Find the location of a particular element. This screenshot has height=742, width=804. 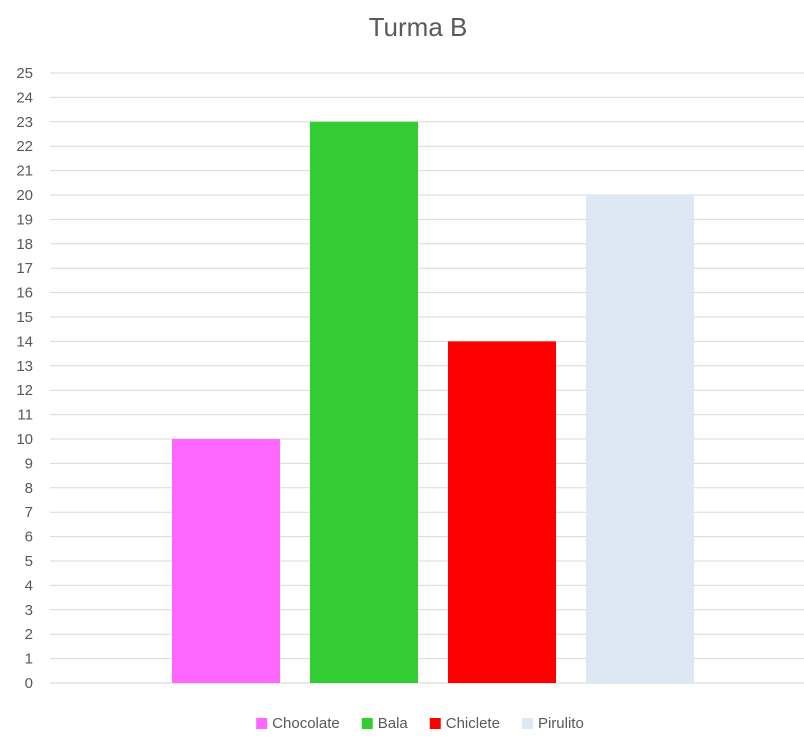

y-tick-label: 4 is located at coordinates (29, 585).